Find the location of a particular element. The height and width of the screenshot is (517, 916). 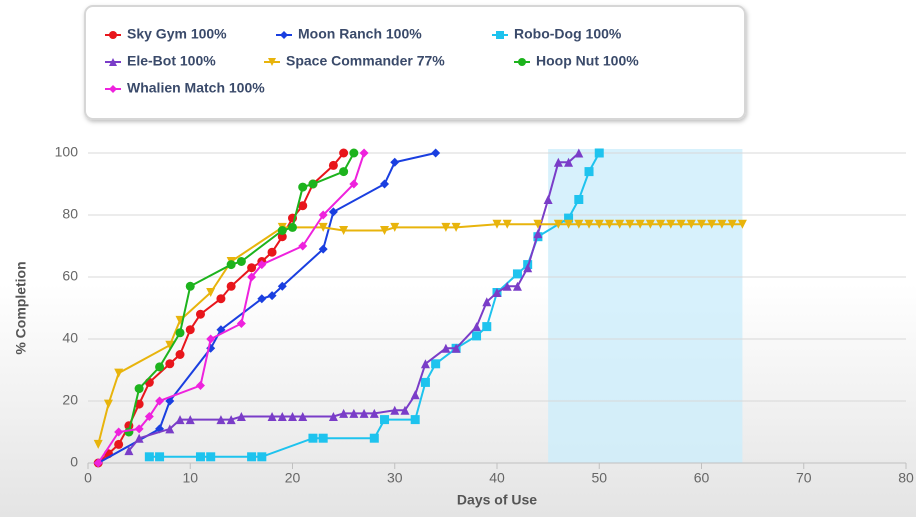

y-tick-label: 20 is located at coordinates (70, 400).